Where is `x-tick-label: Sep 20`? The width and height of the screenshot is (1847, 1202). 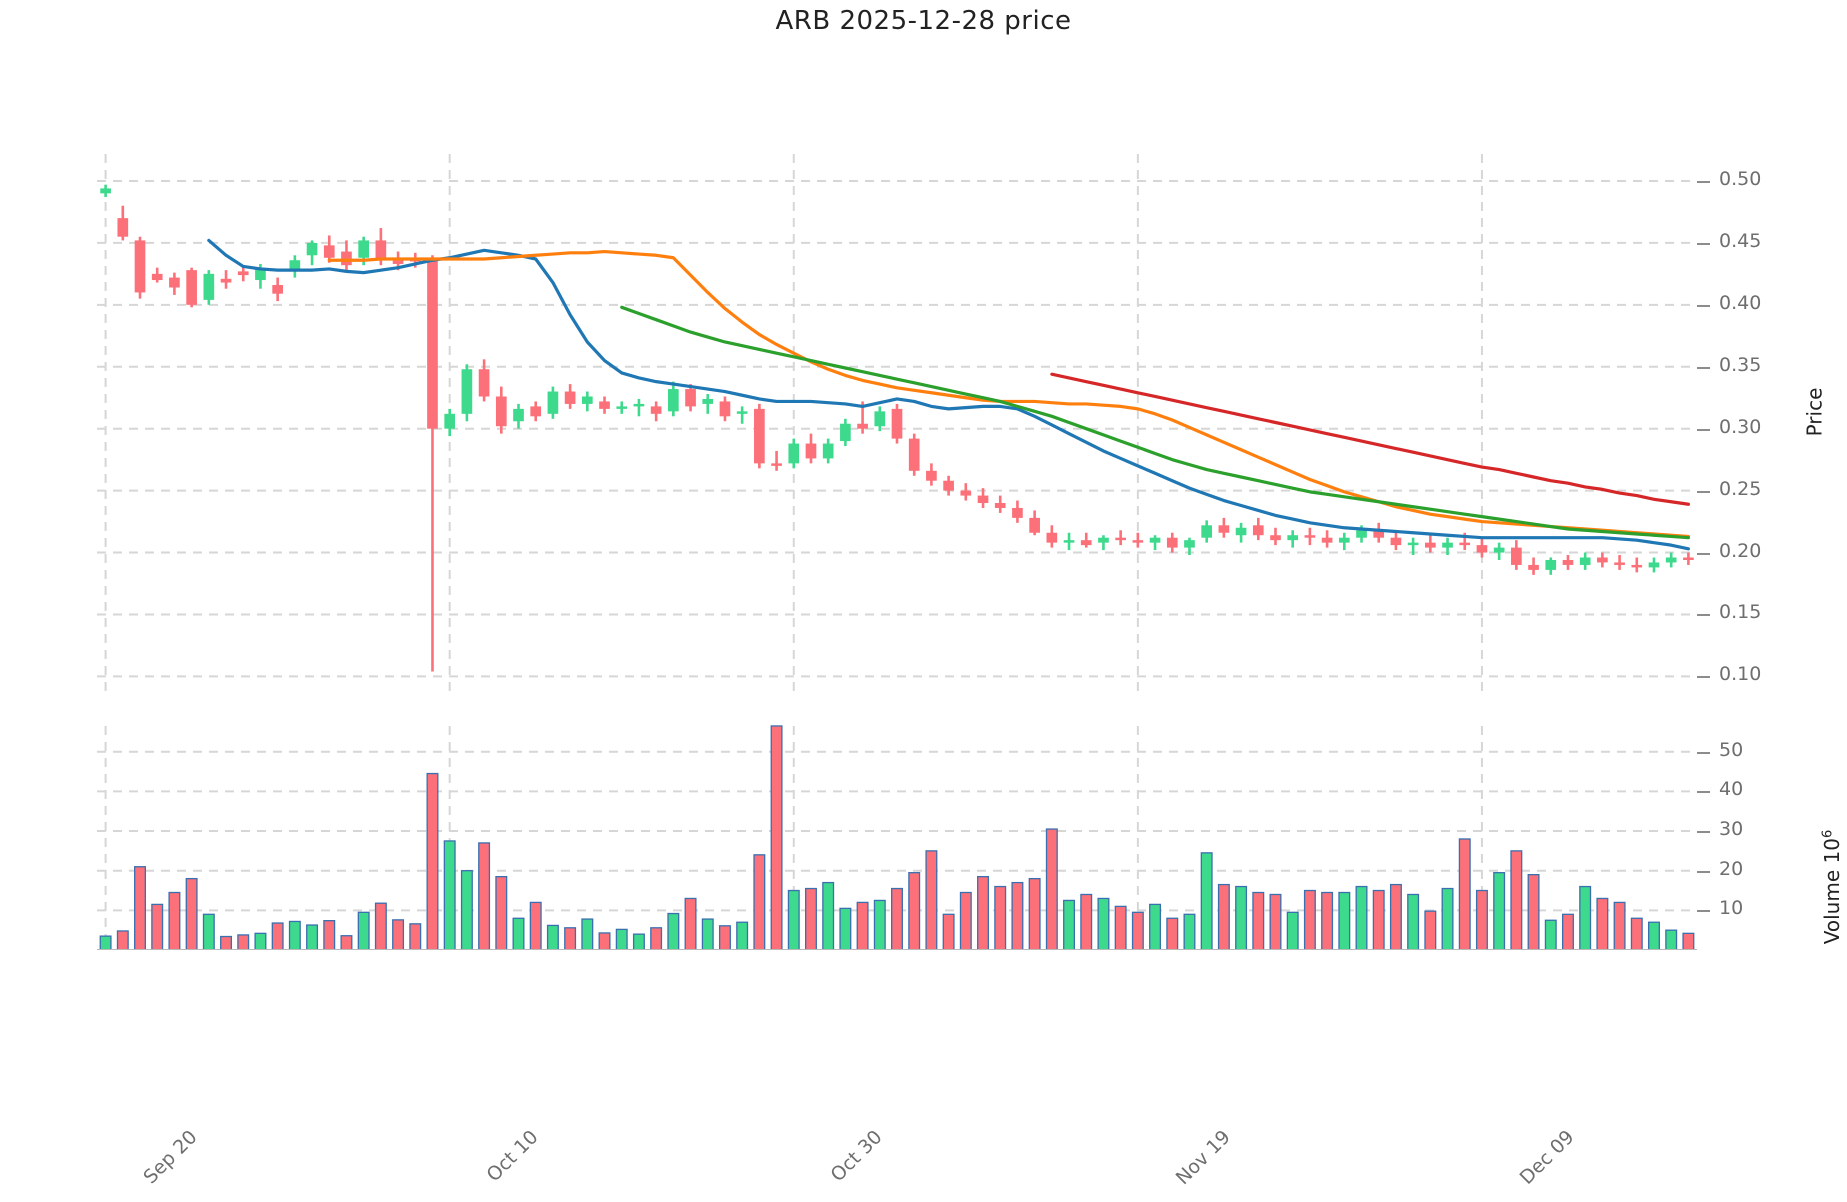 x-tick-label: Sep 20 is located at coordinates (170, 1157).